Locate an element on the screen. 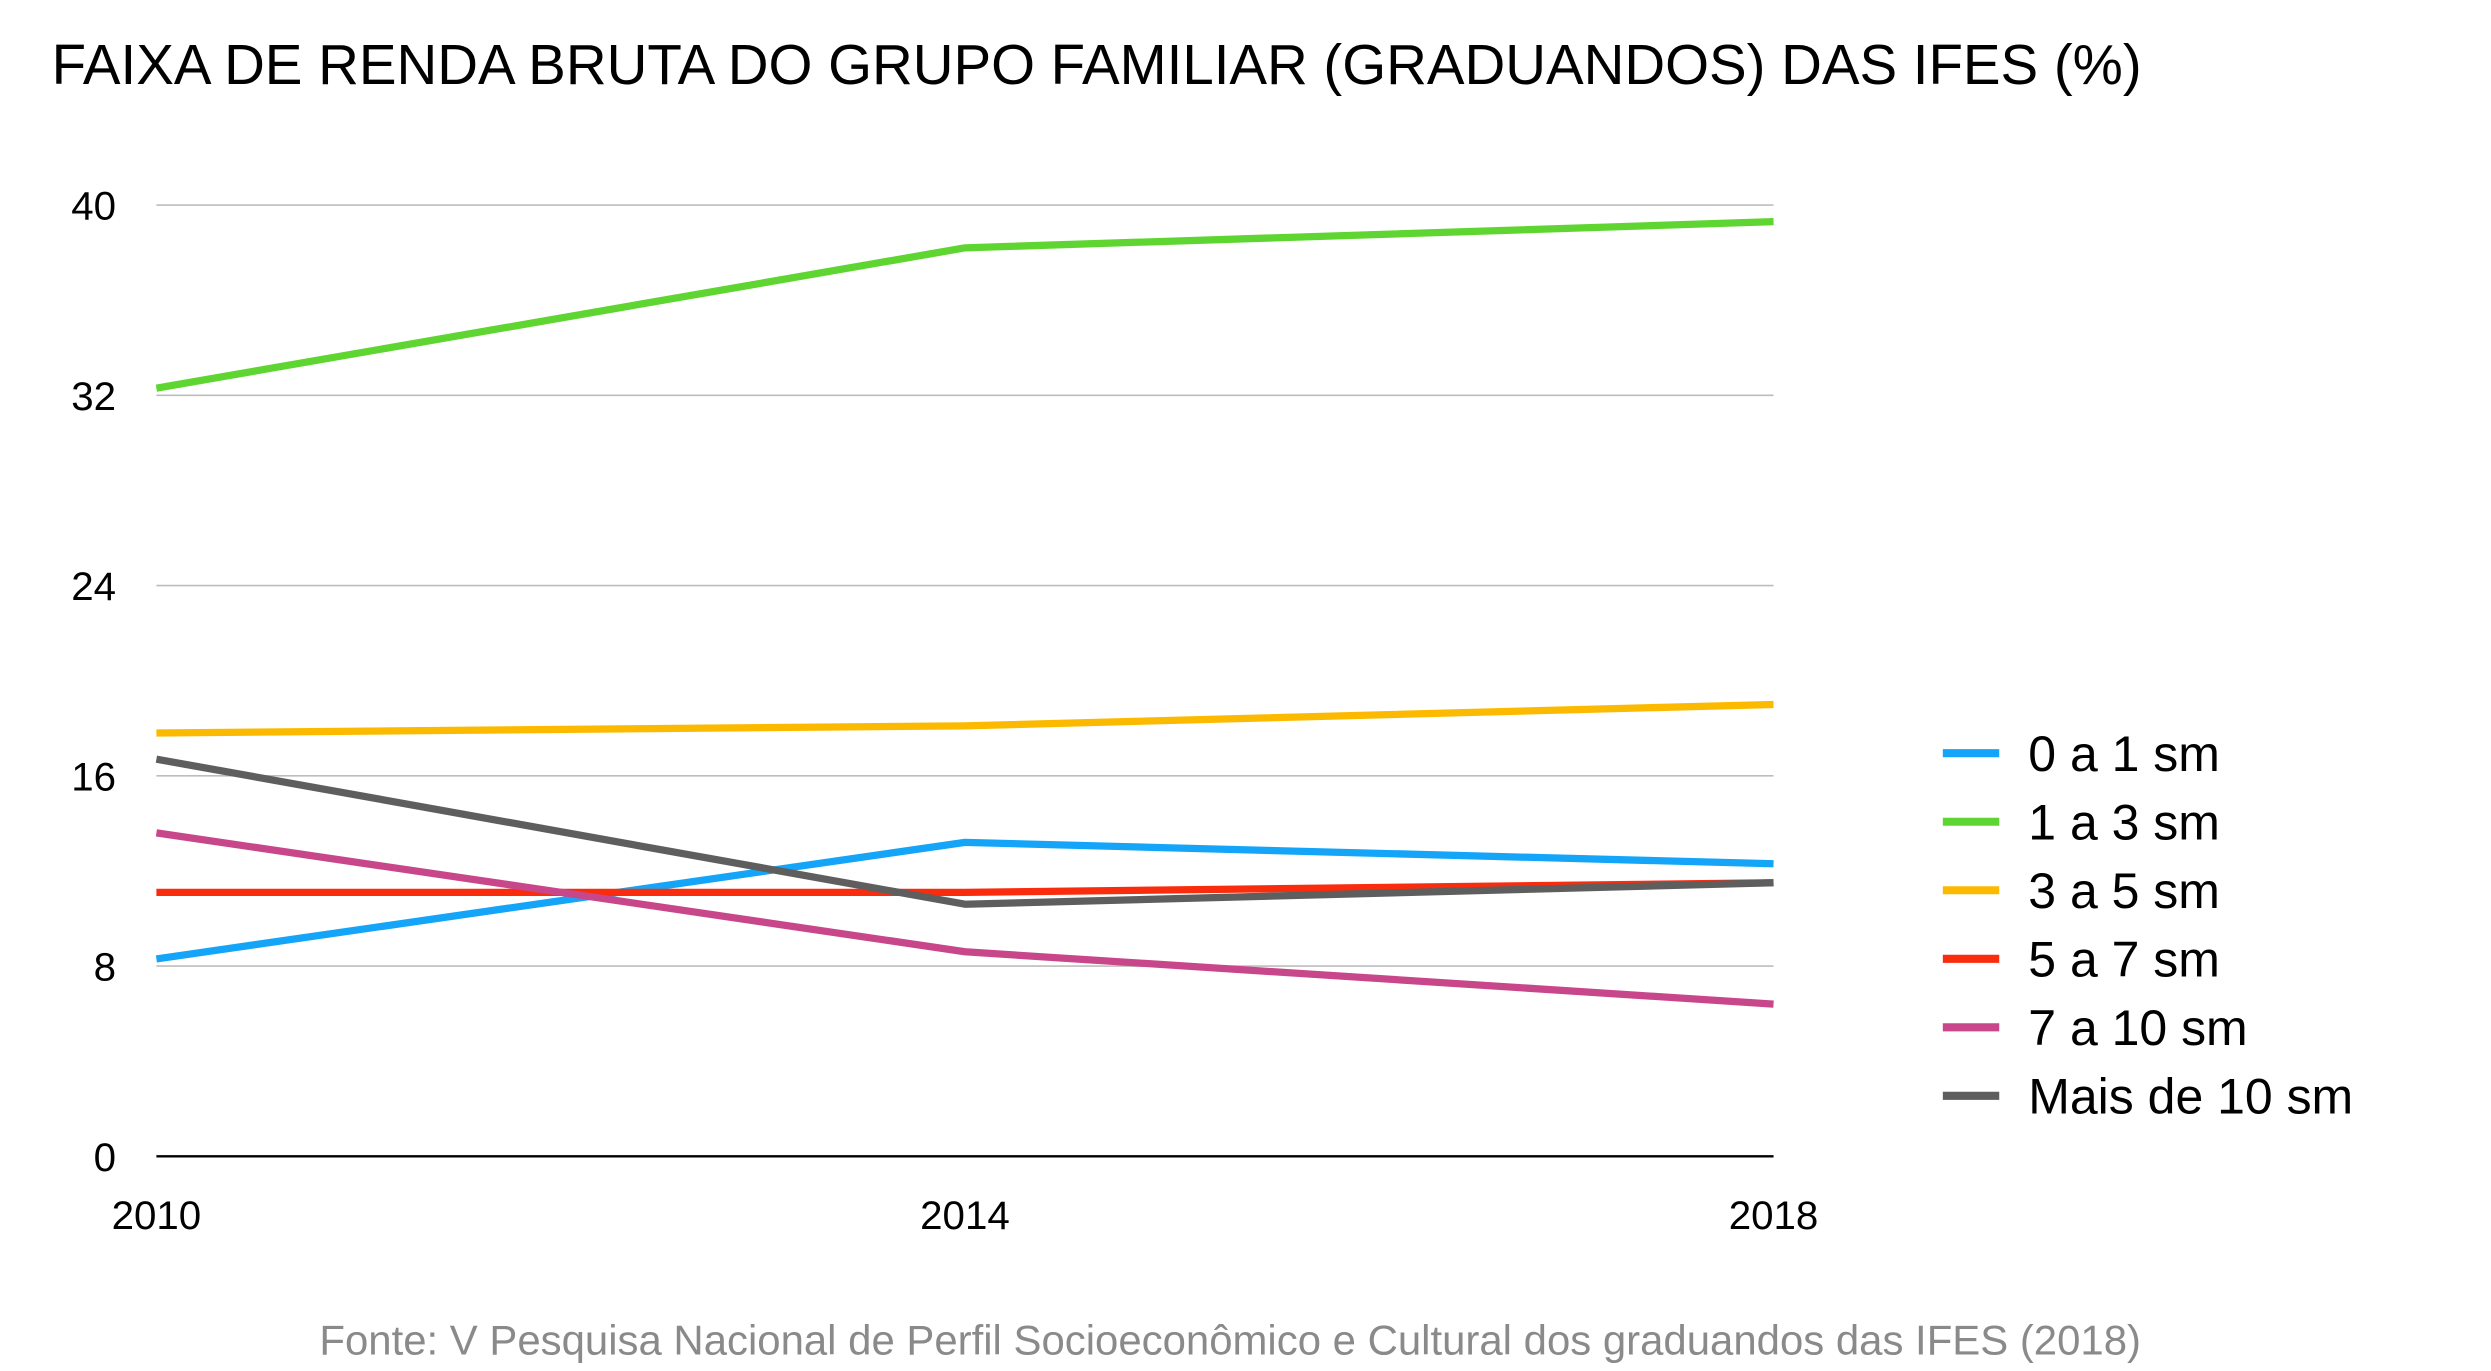 The image size is (2491, 1371). legend-label: 3 a 5 sm is located at coordinates (2124, 891).